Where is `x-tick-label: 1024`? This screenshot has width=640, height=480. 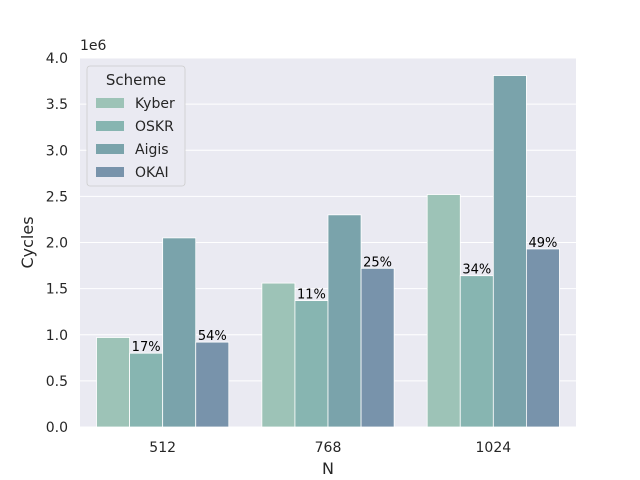
x-tick-label: 1024 is located at coordinates (494, 448).